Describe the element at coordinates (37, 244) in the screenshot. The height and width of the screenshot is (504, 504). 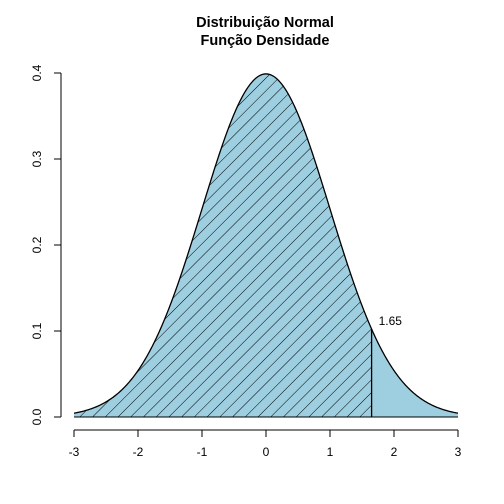
I see `y-tick-label: 0.2` at that location.